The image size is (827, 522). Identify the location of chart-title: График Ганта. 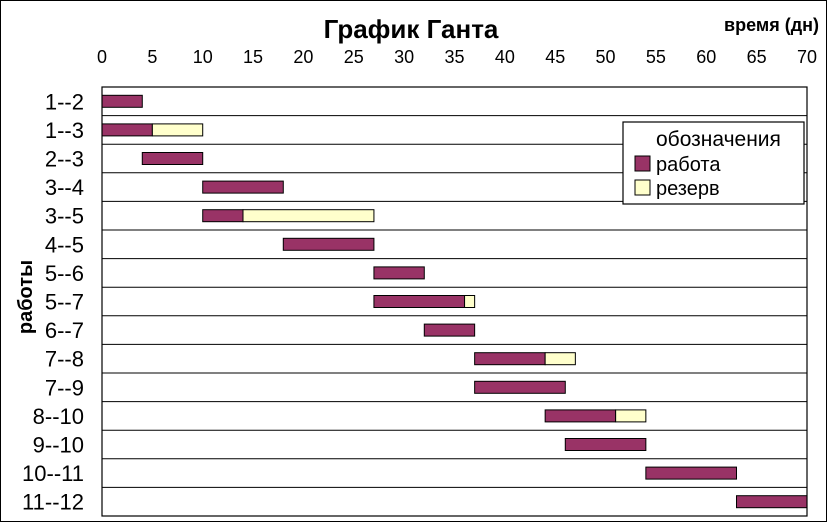
(411, 29).